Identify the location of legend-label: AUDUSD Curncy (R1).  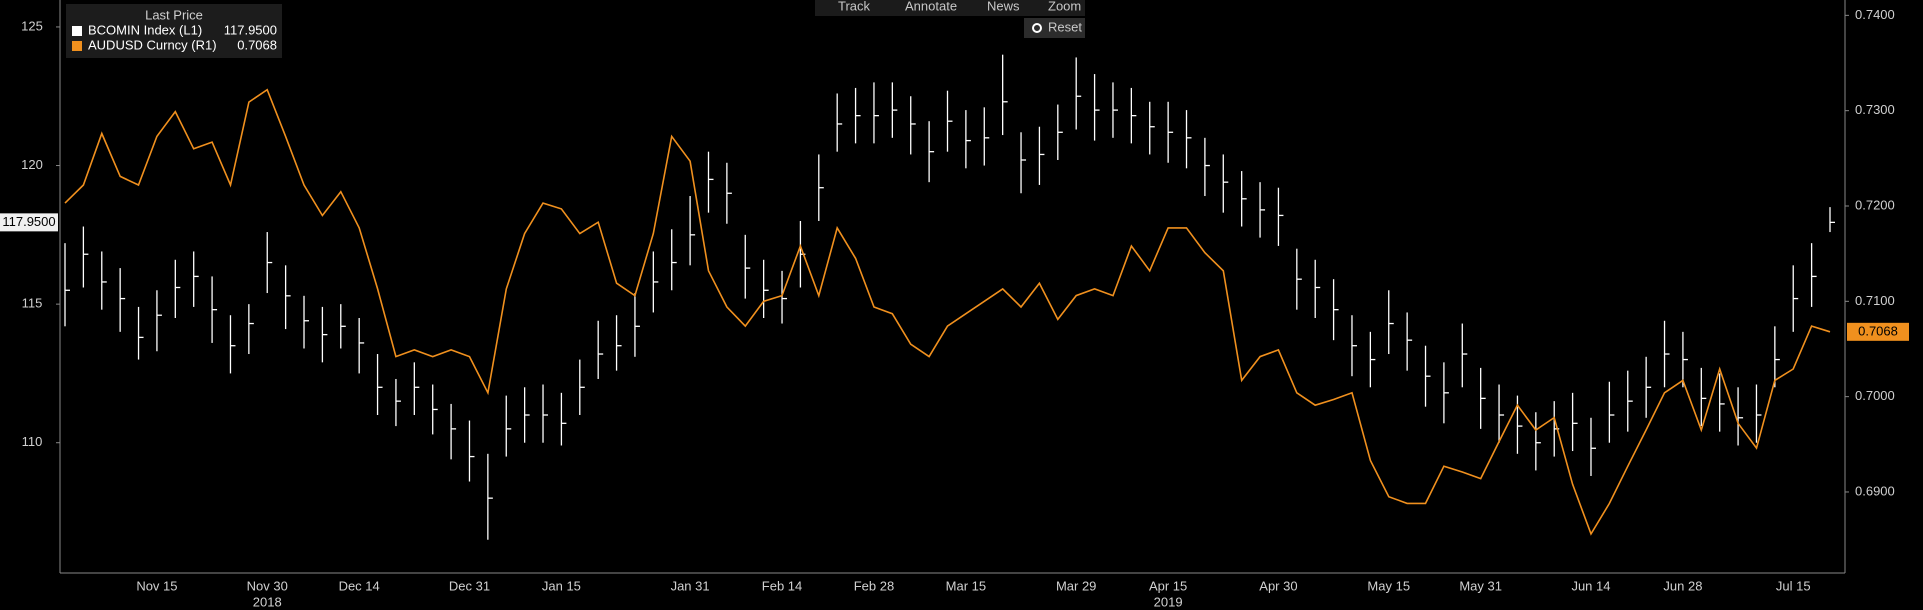
(152, 44).